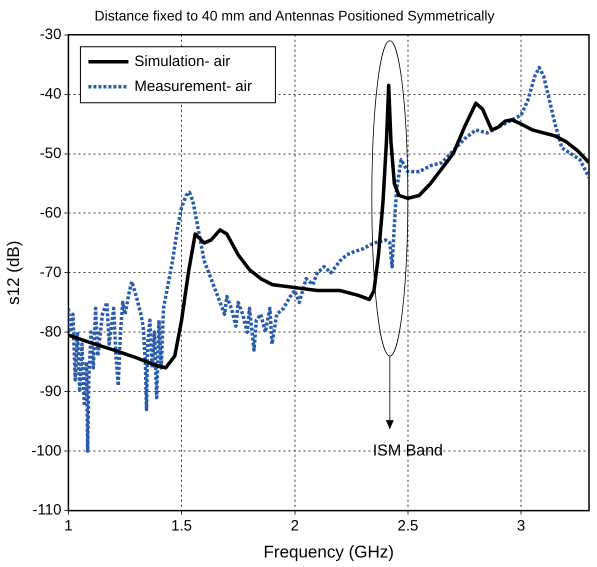  What do you see at coordinates (521, 526) in the screenshot?
I see `x-tick-label: 3` at bounding box center [521, 526].